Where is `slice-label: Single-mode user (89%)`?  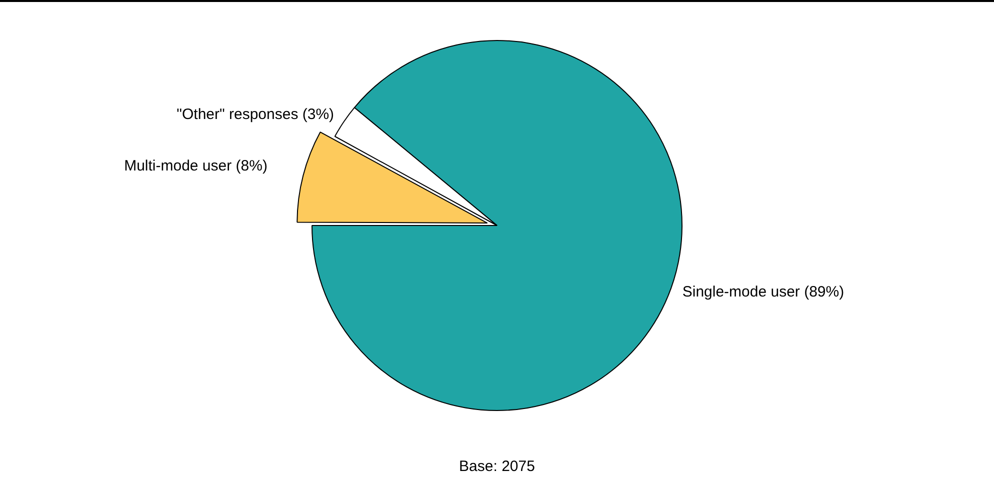 slice-label: Single-mode user (89%) is located at coordinates (763, 291).